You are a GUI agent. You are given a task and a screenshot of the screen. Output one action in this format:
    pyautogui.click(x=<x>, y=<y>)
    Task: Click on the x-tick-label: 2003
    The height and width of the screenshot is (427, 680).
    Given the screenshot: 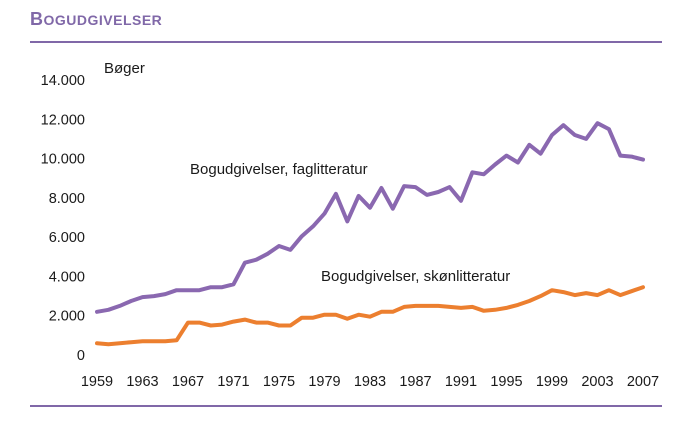 What is the action you would take?
    pyautogui.click(x=597, y=382)
    